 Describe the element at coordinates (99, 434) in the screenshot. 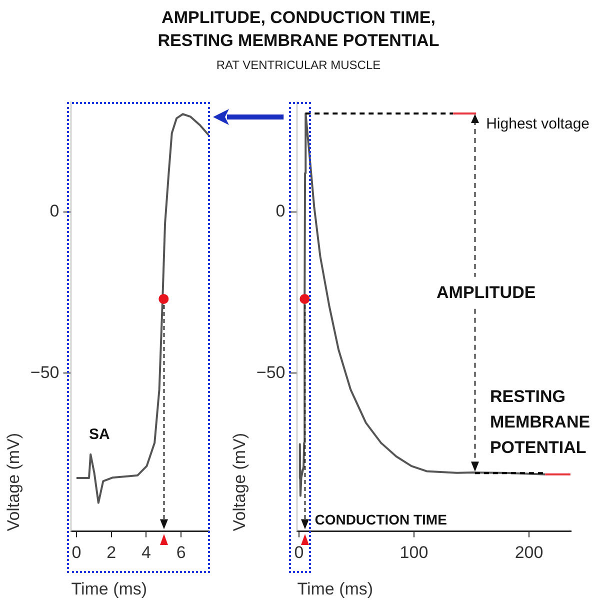

I see `annotation: SA` at that location.